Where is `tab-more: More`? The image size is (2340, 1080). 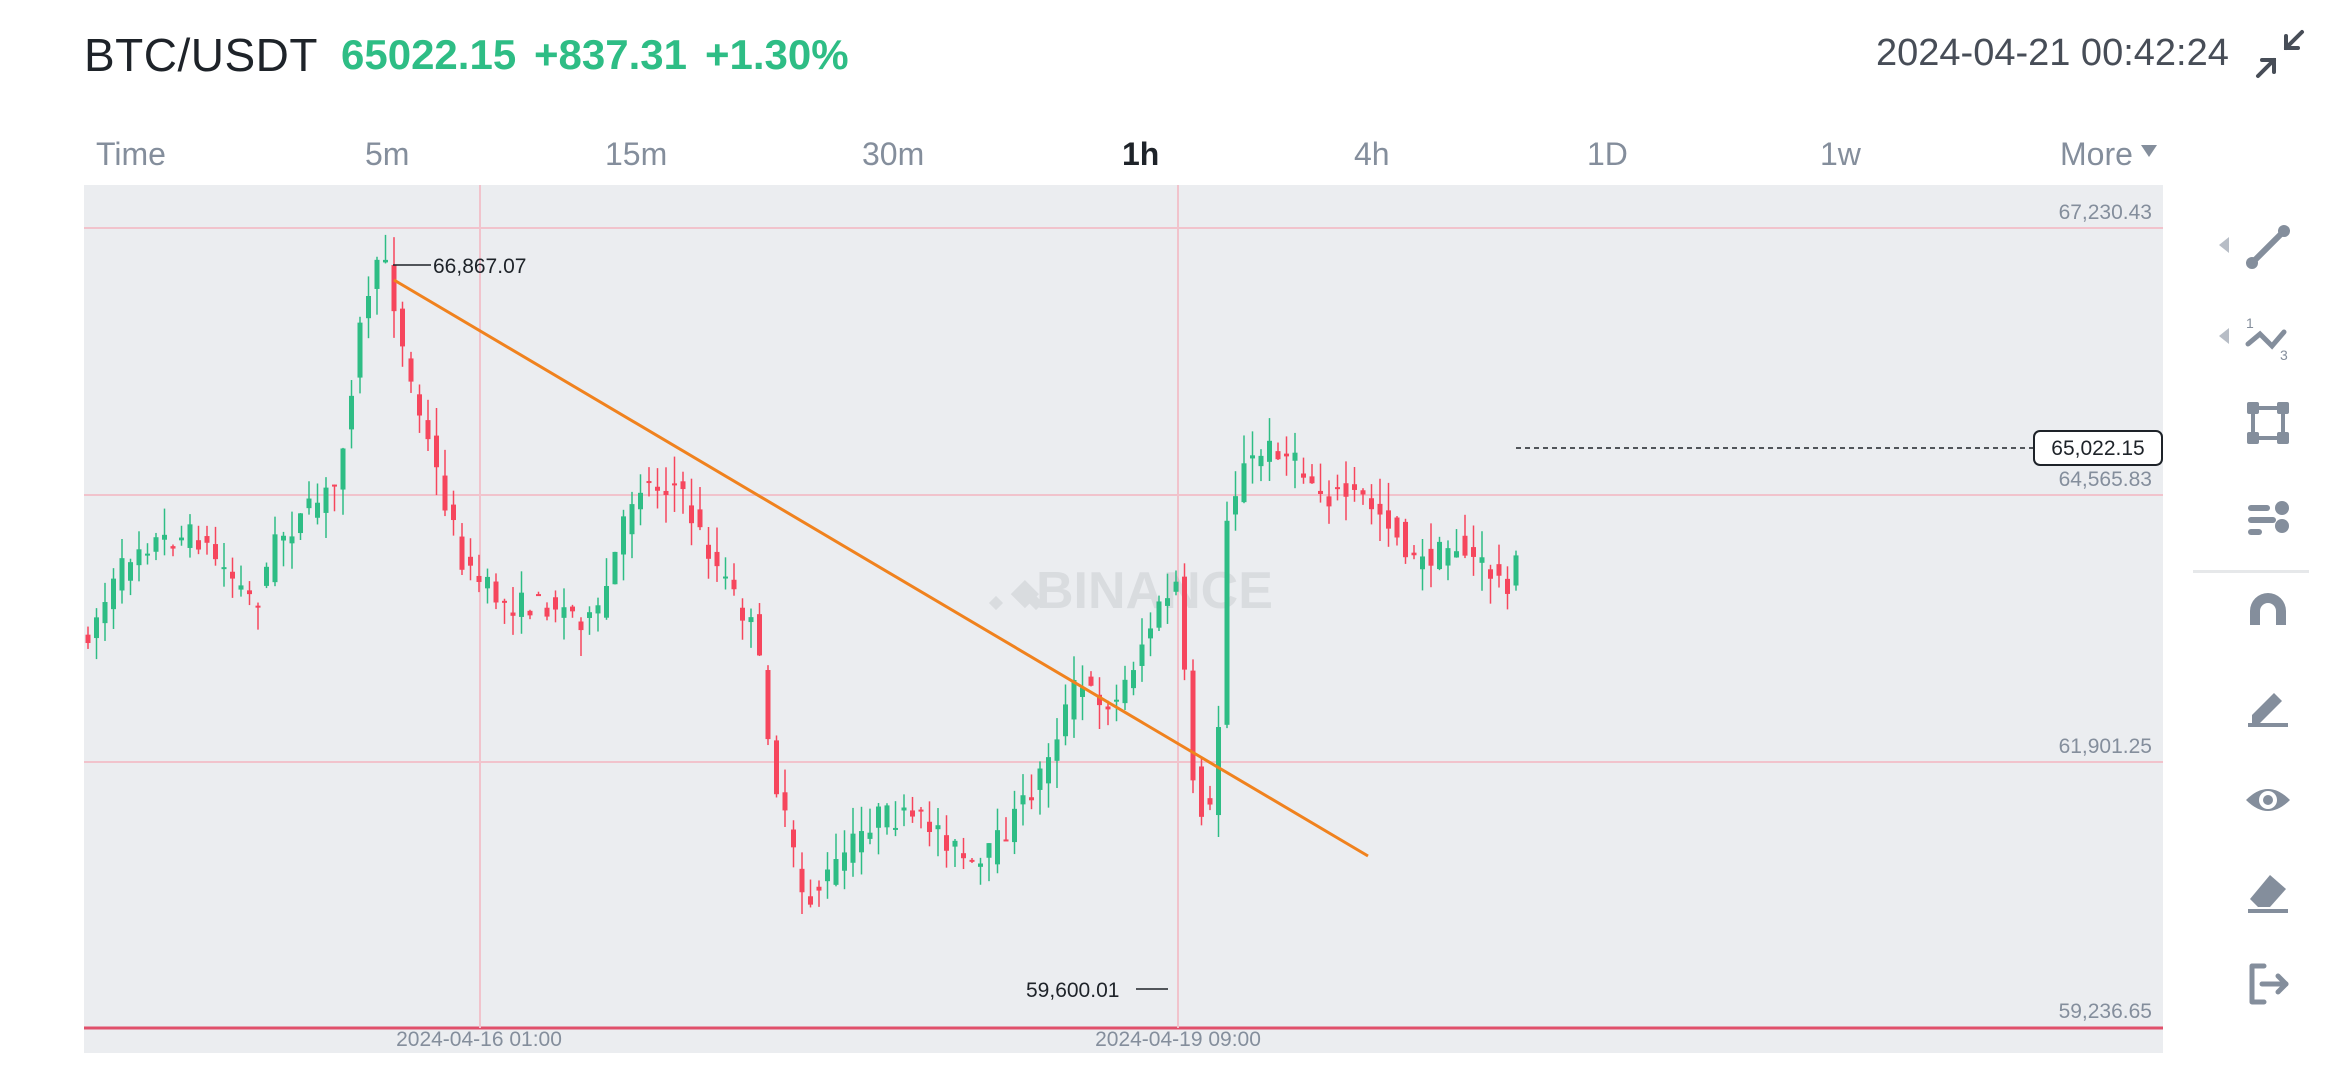
tab-more: More is located at coordinates (2108, 154).